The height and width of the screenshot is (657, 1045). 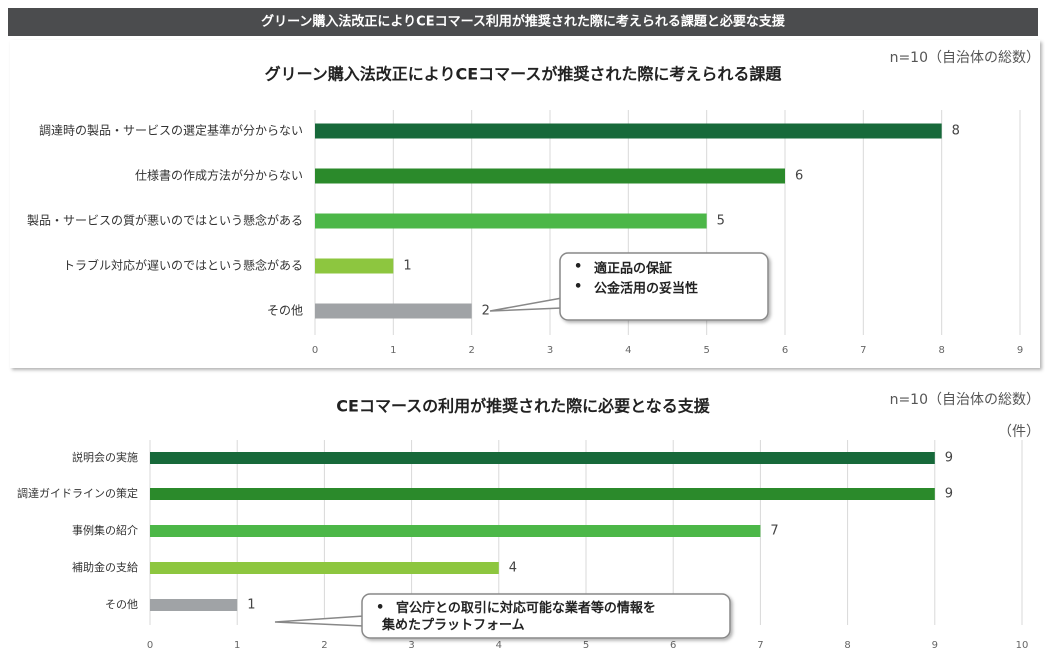 What do you see at coordinates (633, 269) in the screenshot?
I see `callout-text: 適正品の保証` at bounding box center [633, 269].